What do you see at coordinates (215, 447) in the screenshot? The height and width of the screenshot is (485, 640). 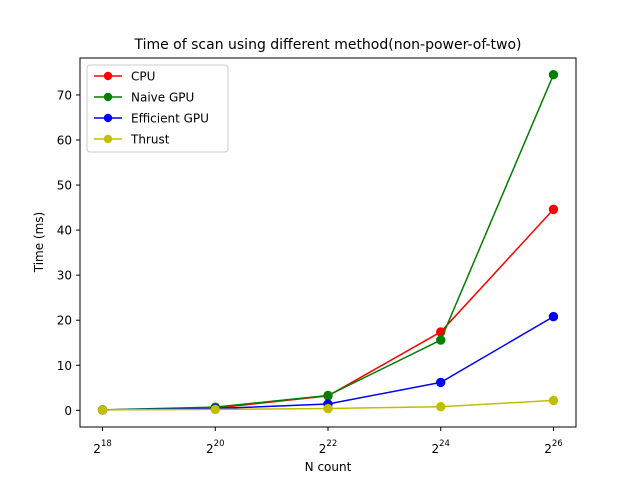 I see `x-tick-label: 220` at bounding box center [215, 447].